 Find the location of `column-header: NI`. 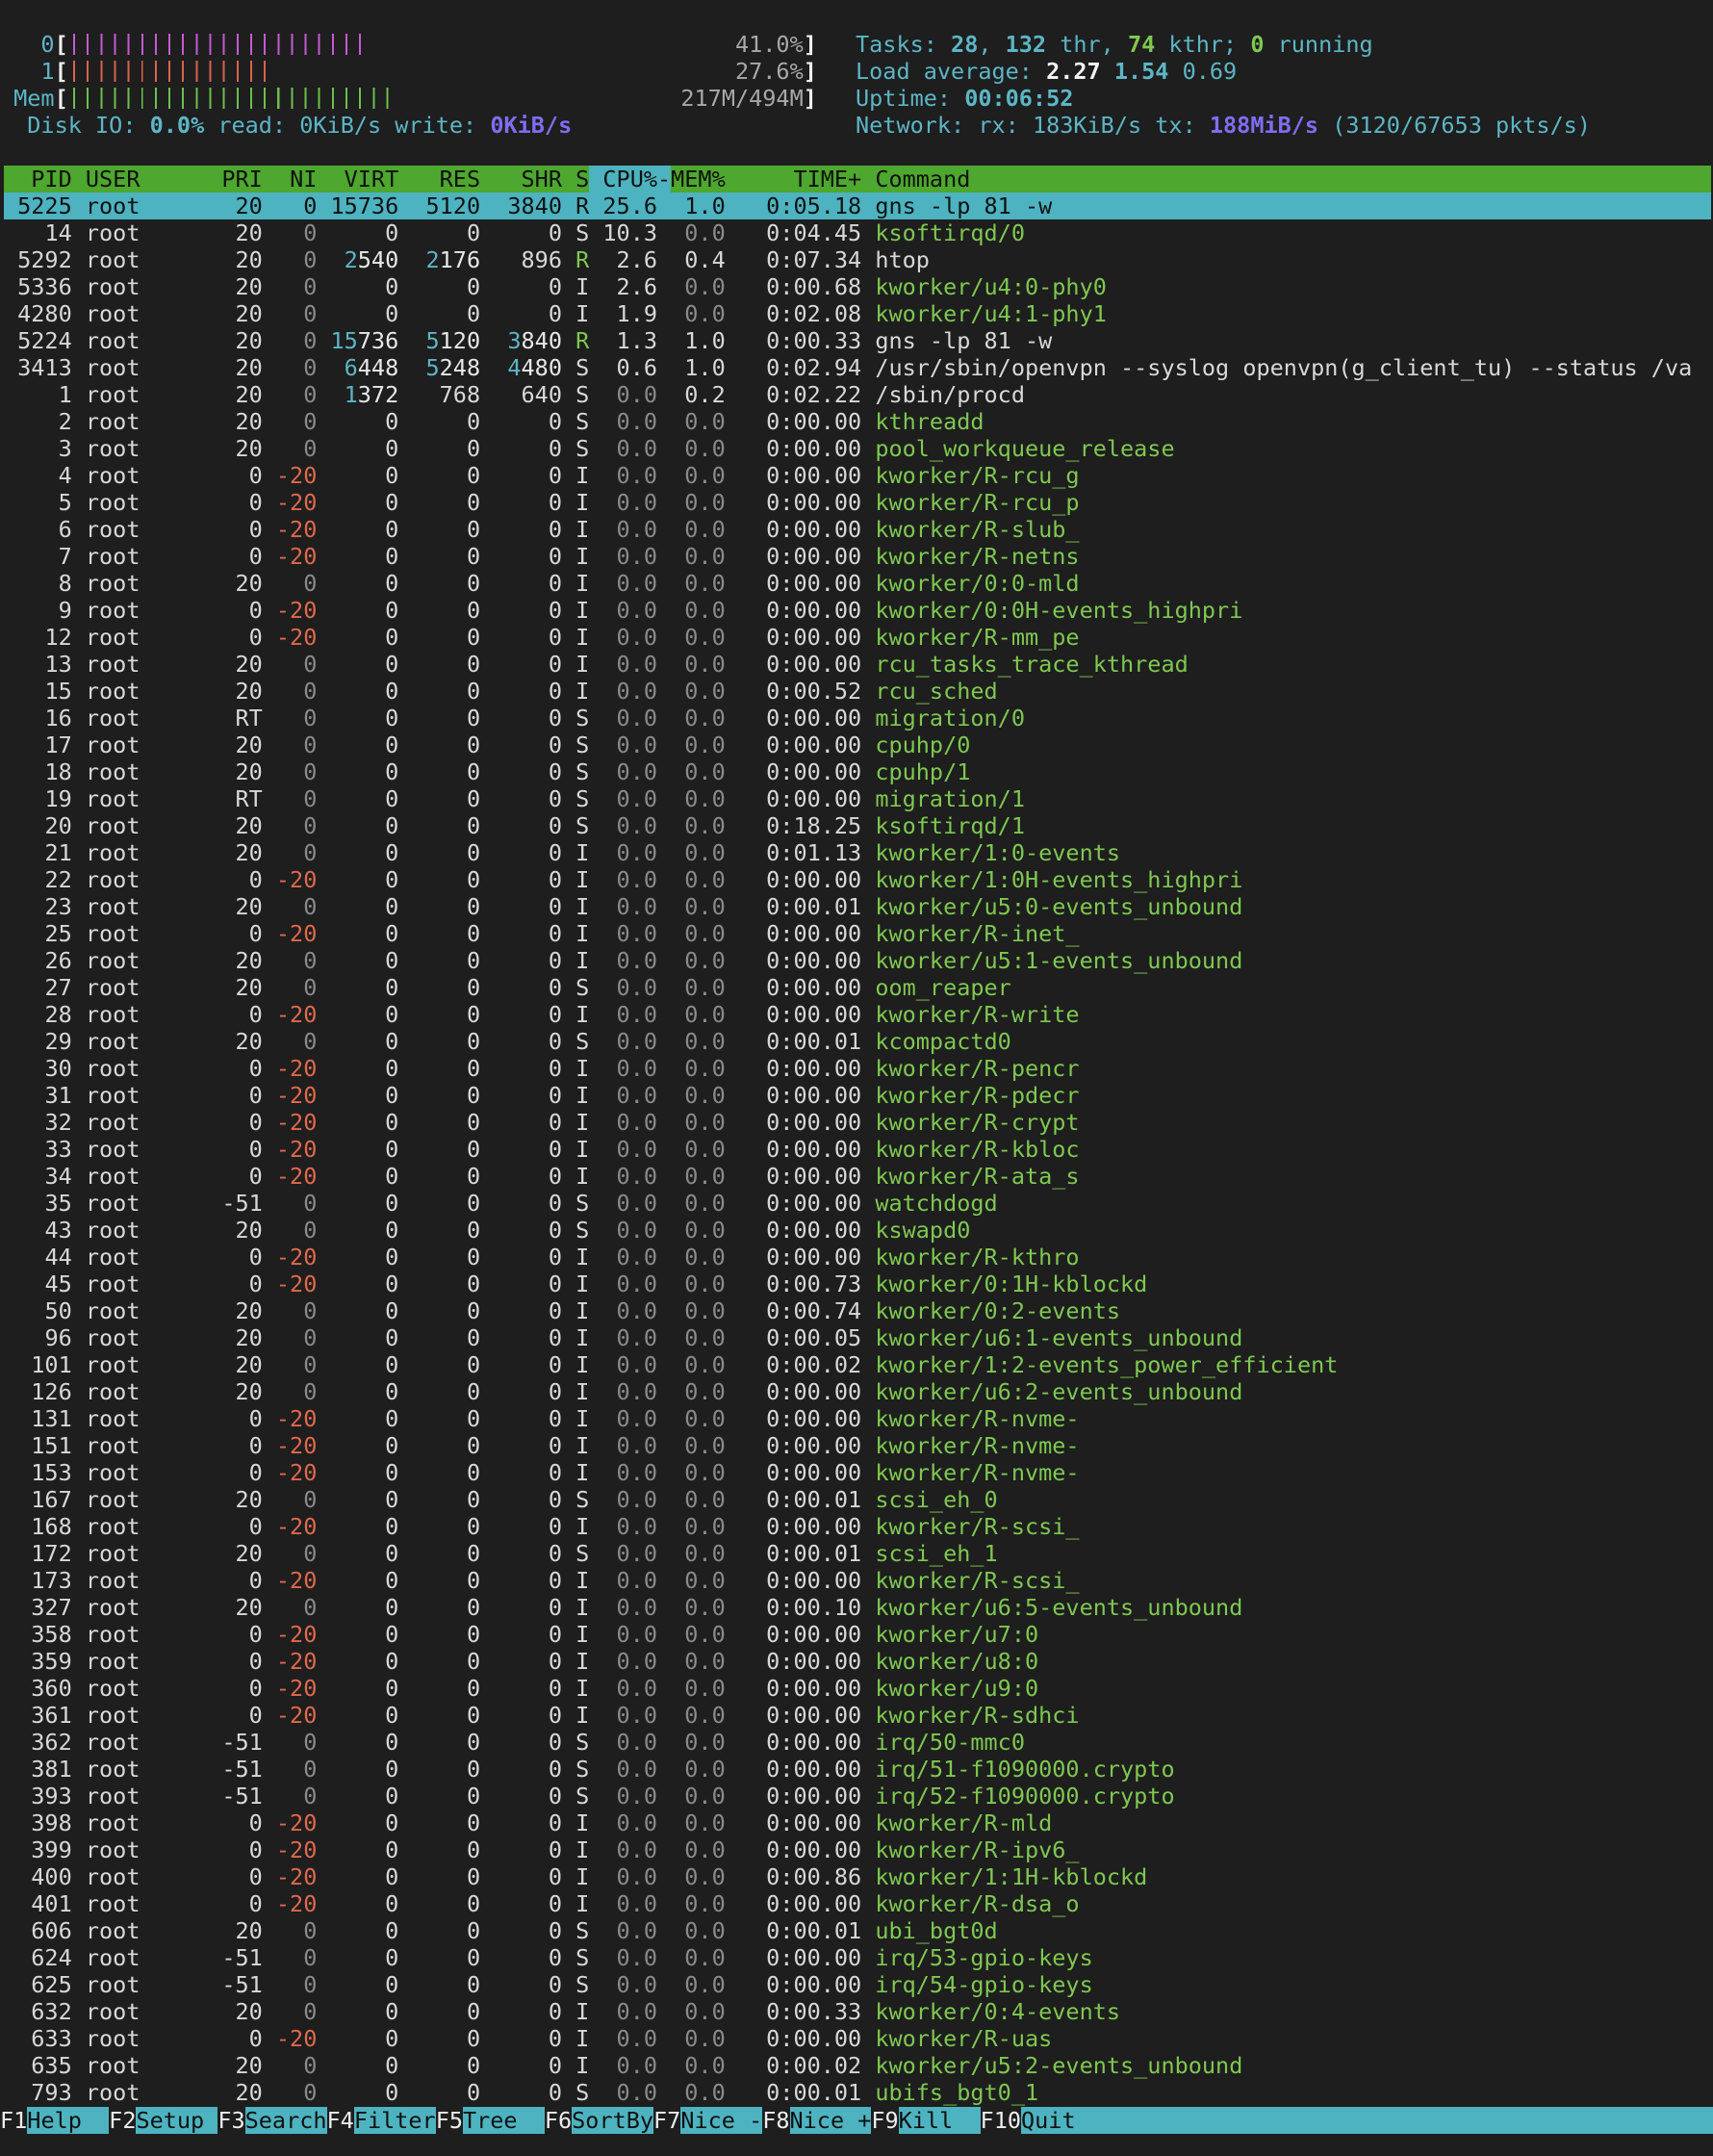

column-header: NI is located at coordinates (304, 179).